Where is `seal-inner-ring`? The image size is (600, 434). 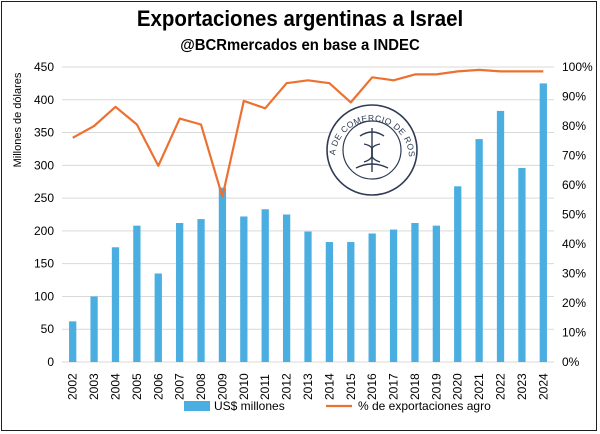
seal-inner-ring is located at coordinates (372, 150).